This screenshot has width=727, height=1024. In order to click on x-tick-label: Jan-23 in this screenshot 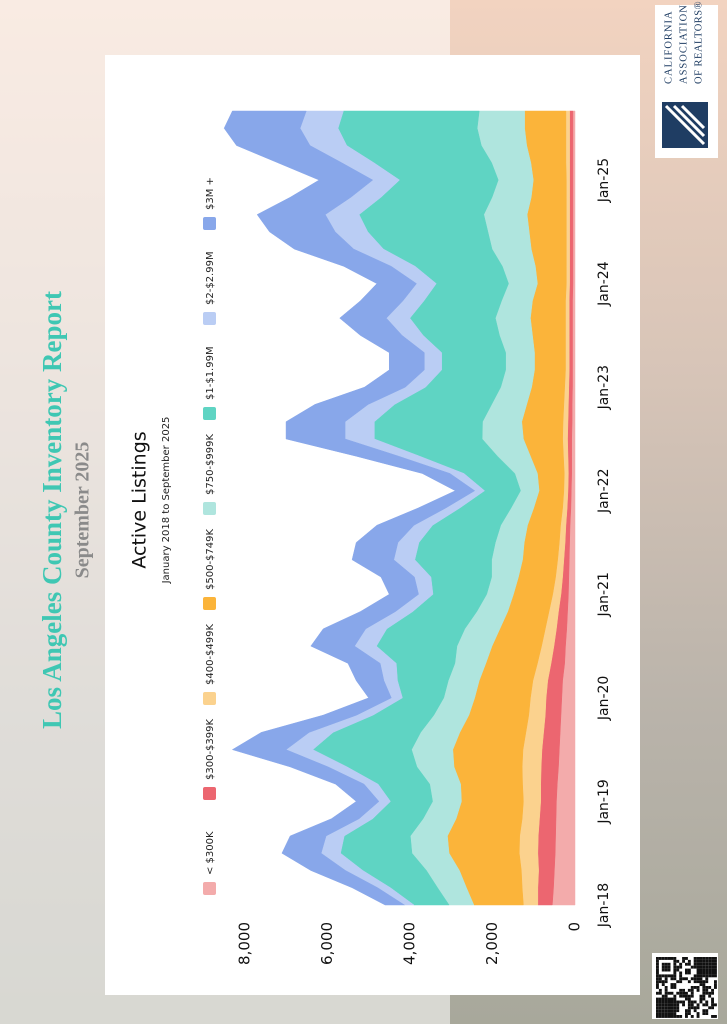, I will do `click(604, 387)`.